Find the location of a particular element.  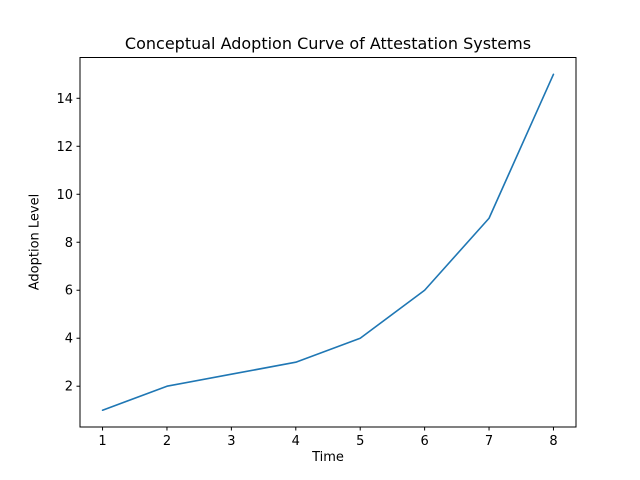

y-tick-label: 10 is located at coordinates (64, 195).